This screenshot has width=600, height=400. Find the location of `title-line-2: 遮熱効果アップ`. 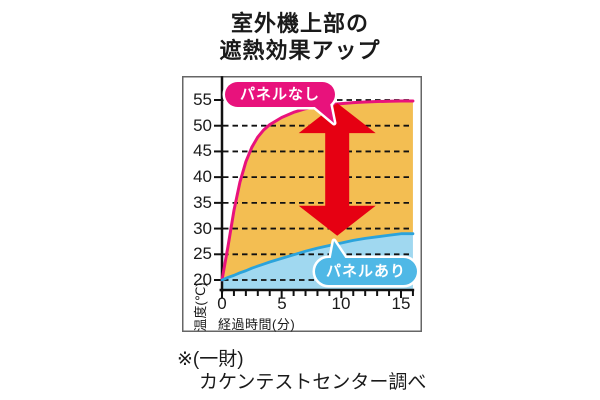

title-line-2: 遮熱効果アップ is located at coordinates (300, 50).